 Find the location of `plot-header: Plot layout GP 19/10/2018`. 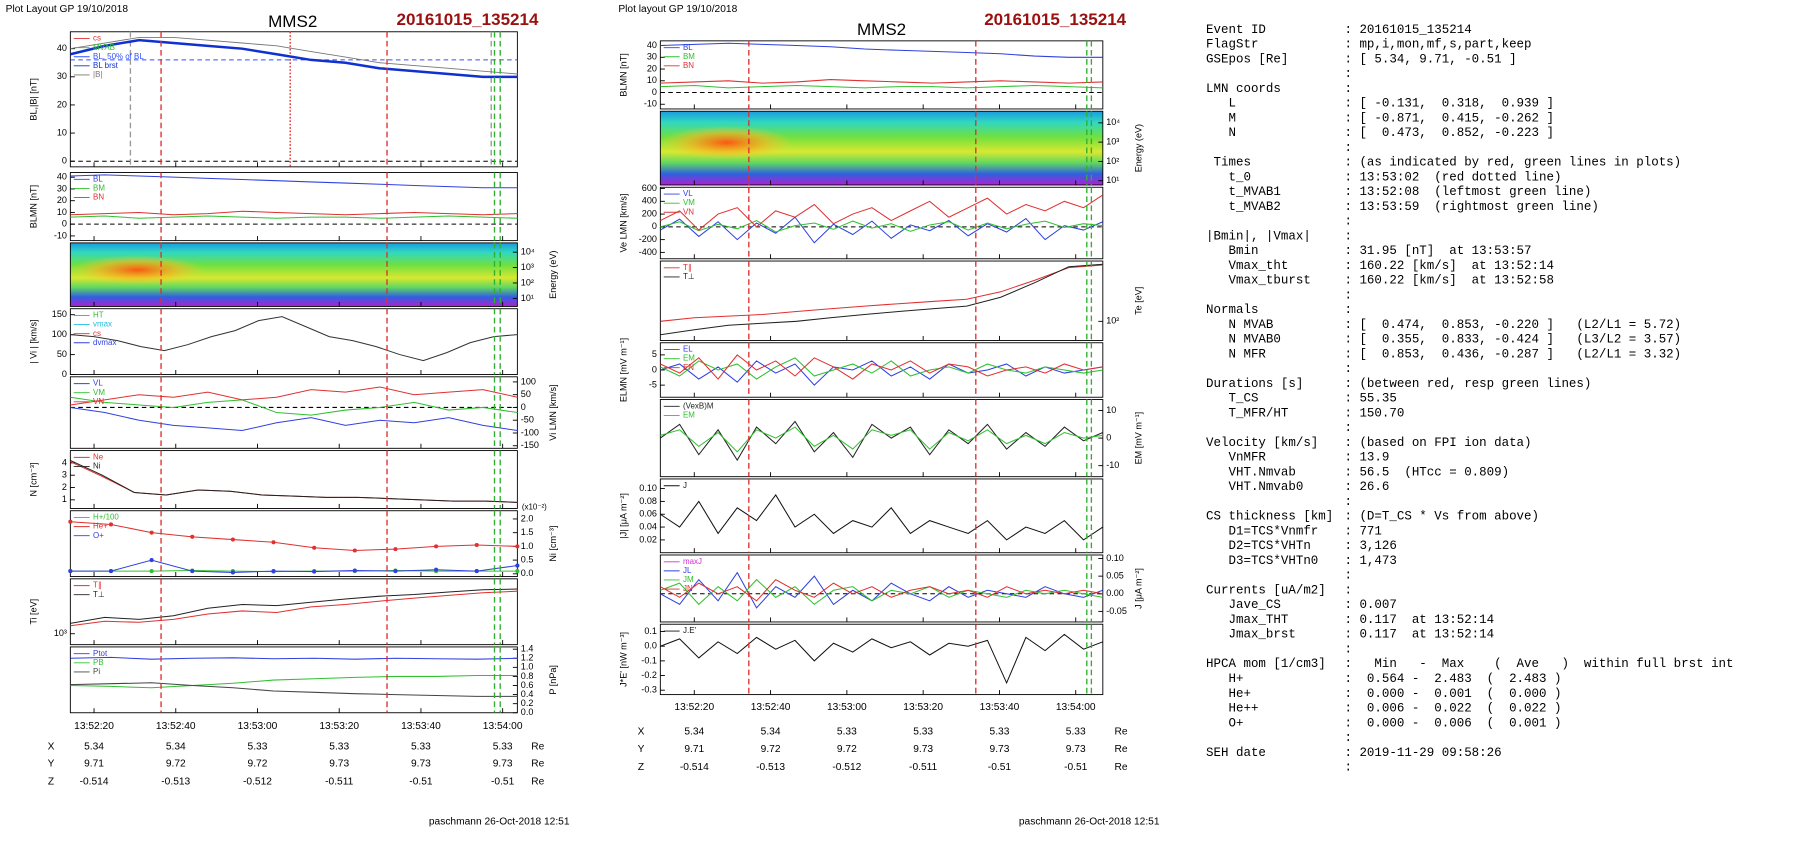

plot-header: Plot layout GP 19/10/2018 is located at coordinates (677, 9).